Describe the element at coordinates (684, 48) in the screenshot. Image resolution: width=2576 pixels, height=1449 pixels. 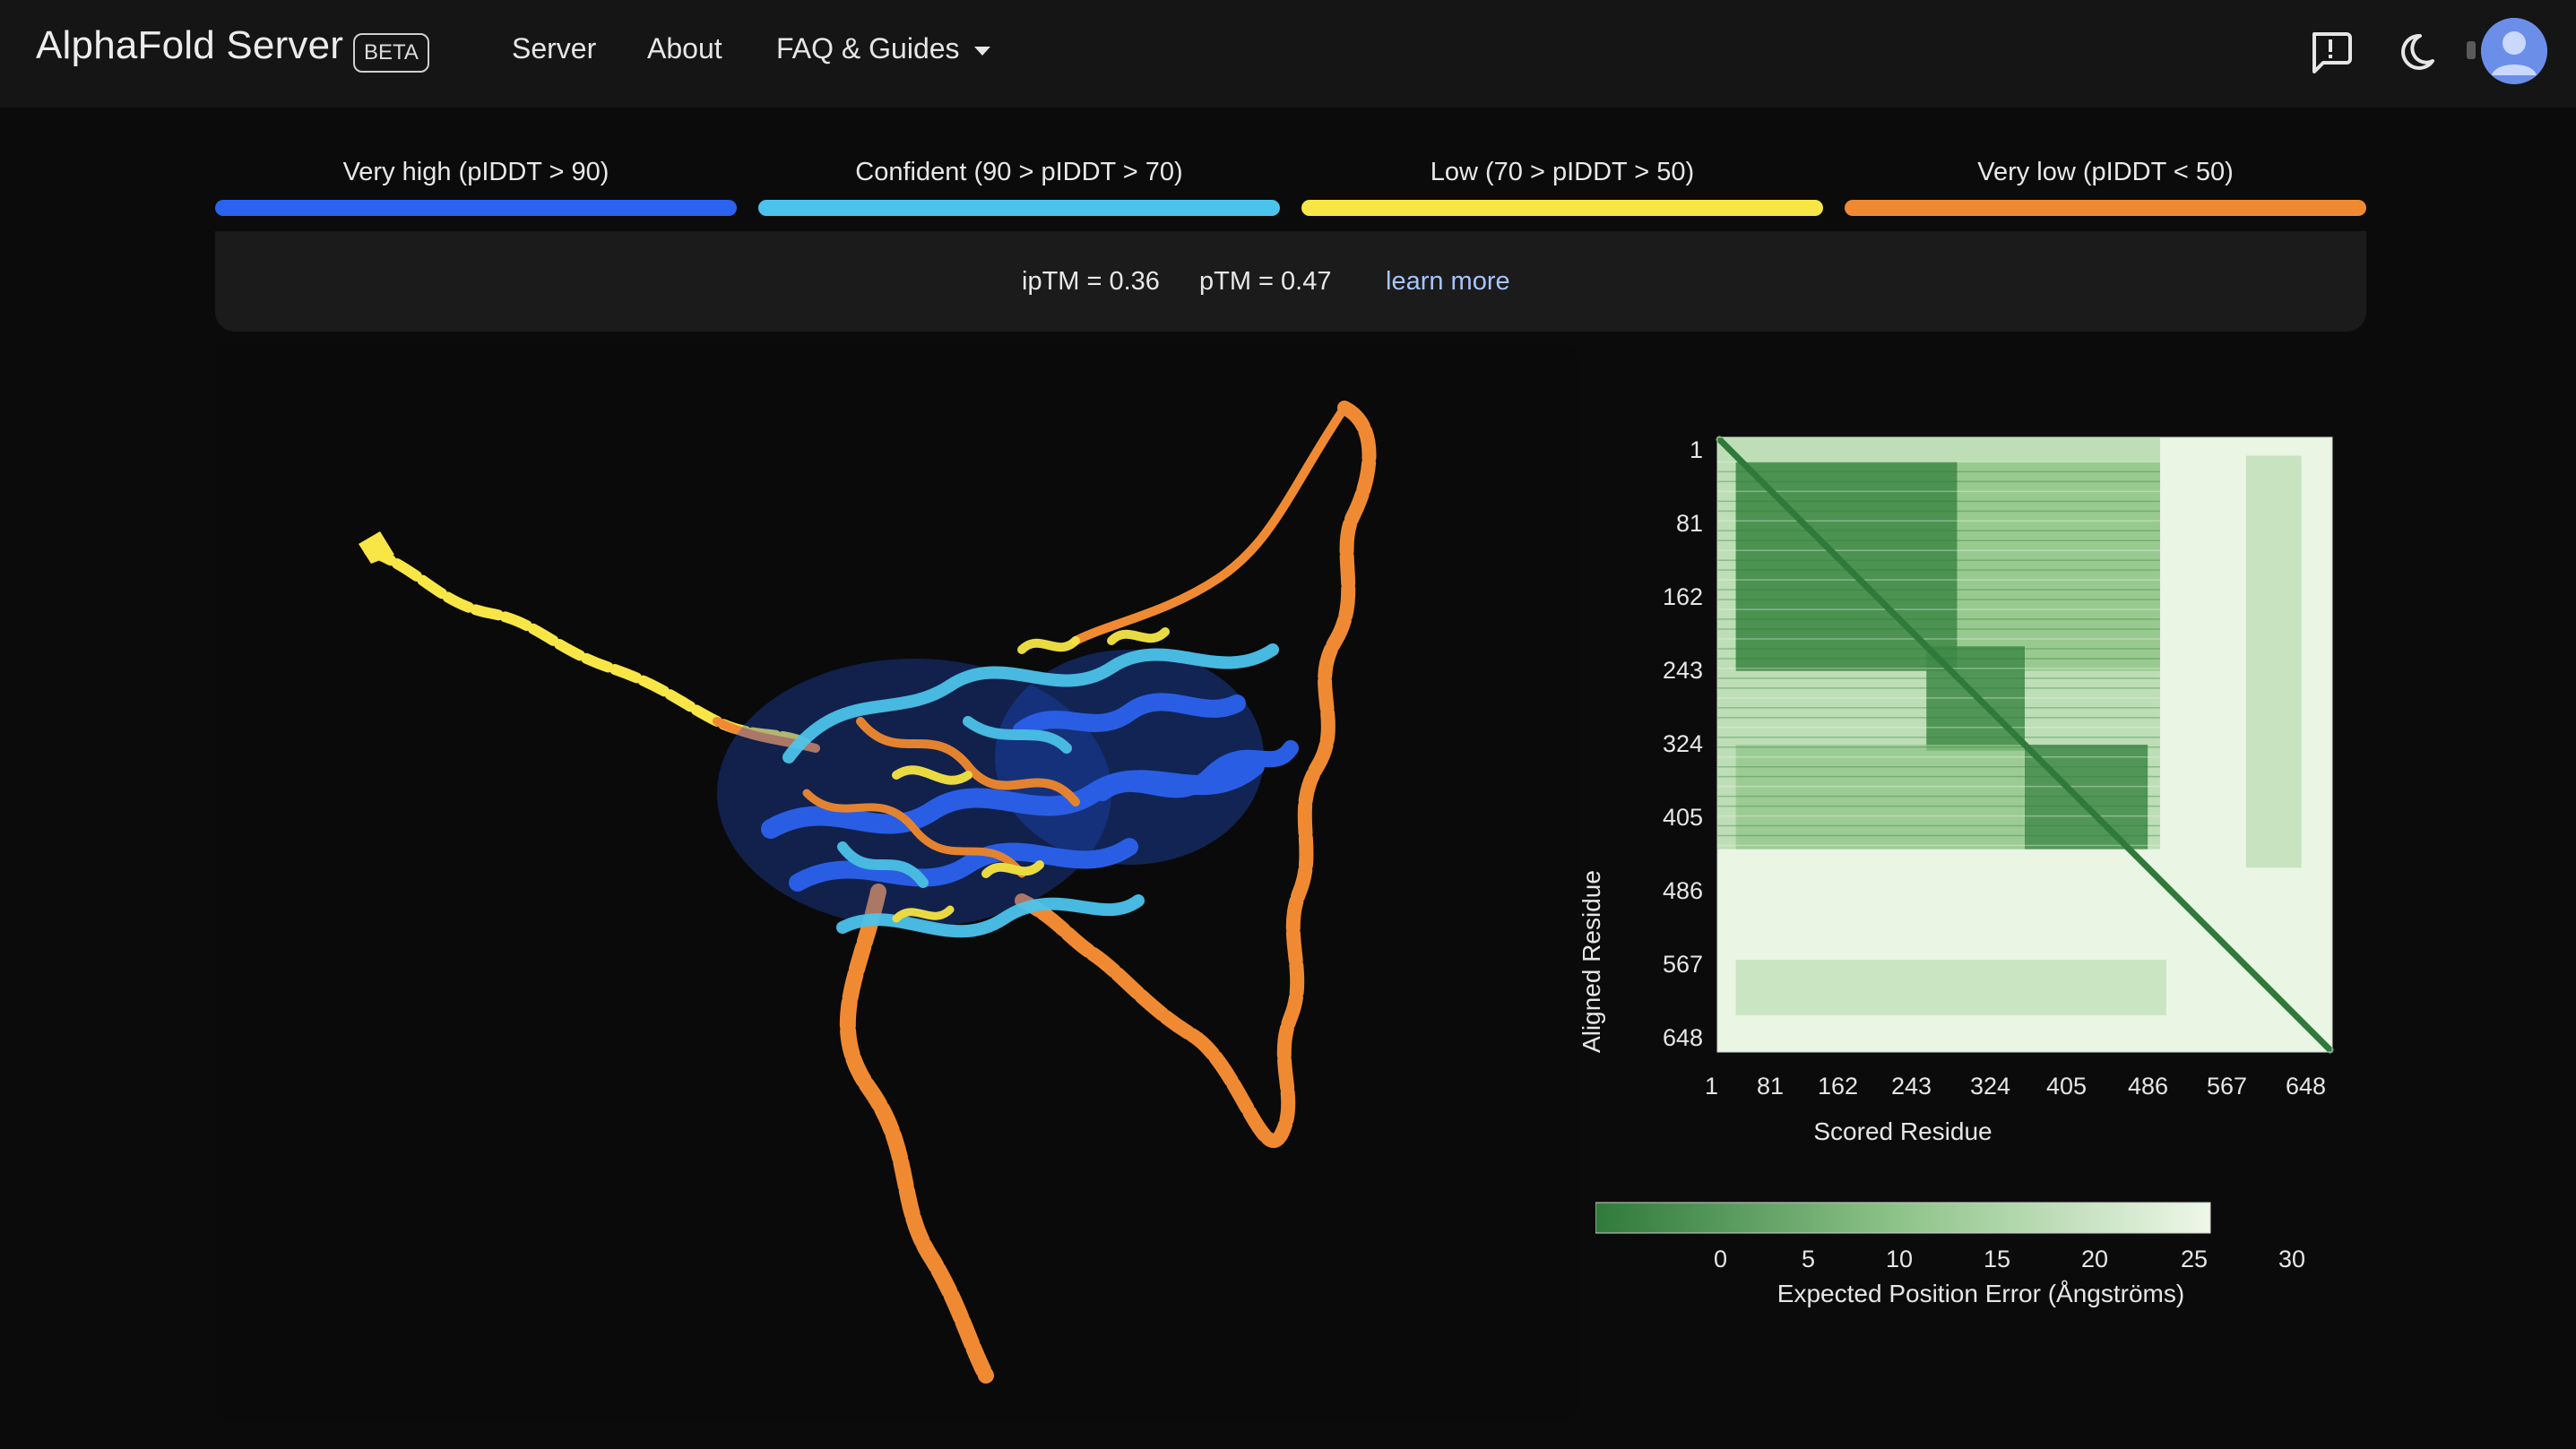
I see `nav-about-link: About` at that location.